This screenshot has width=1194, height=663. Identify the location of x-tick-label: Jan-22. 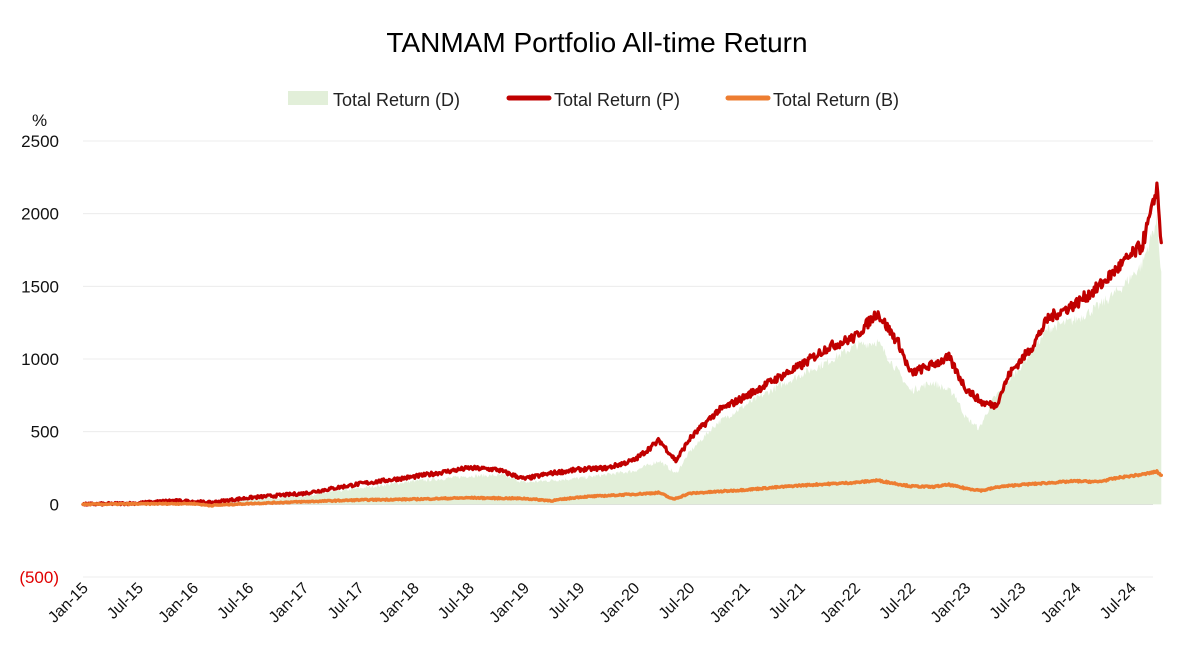
(840, 603).